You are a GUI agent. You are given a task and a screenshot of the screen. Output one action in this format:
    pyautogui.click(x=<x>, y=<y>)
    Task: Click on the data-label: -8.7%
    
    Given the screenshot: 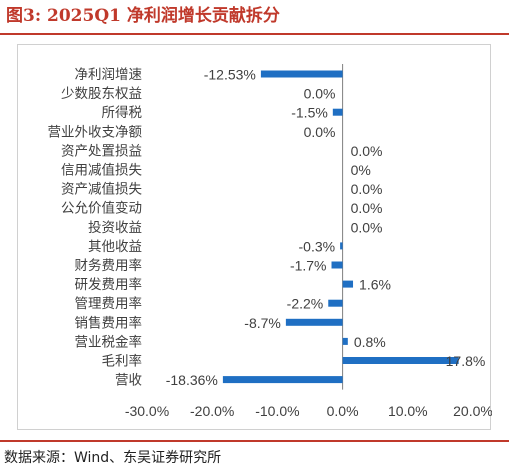 What is the action you would take?
    pyautogui.click(x=262, y=323)
    